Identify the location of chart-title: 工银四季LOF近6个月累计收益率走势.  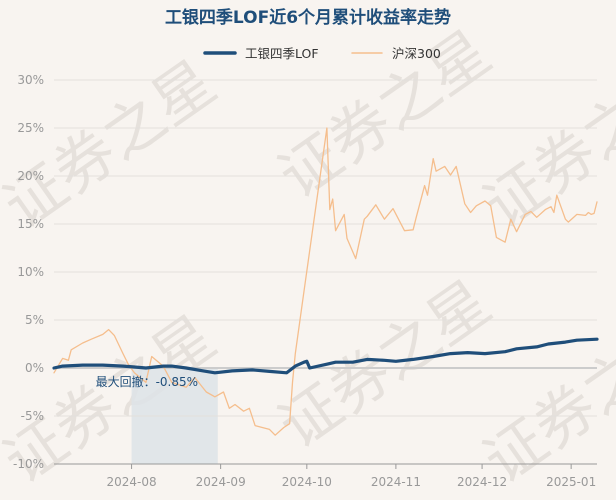
(308, 17).